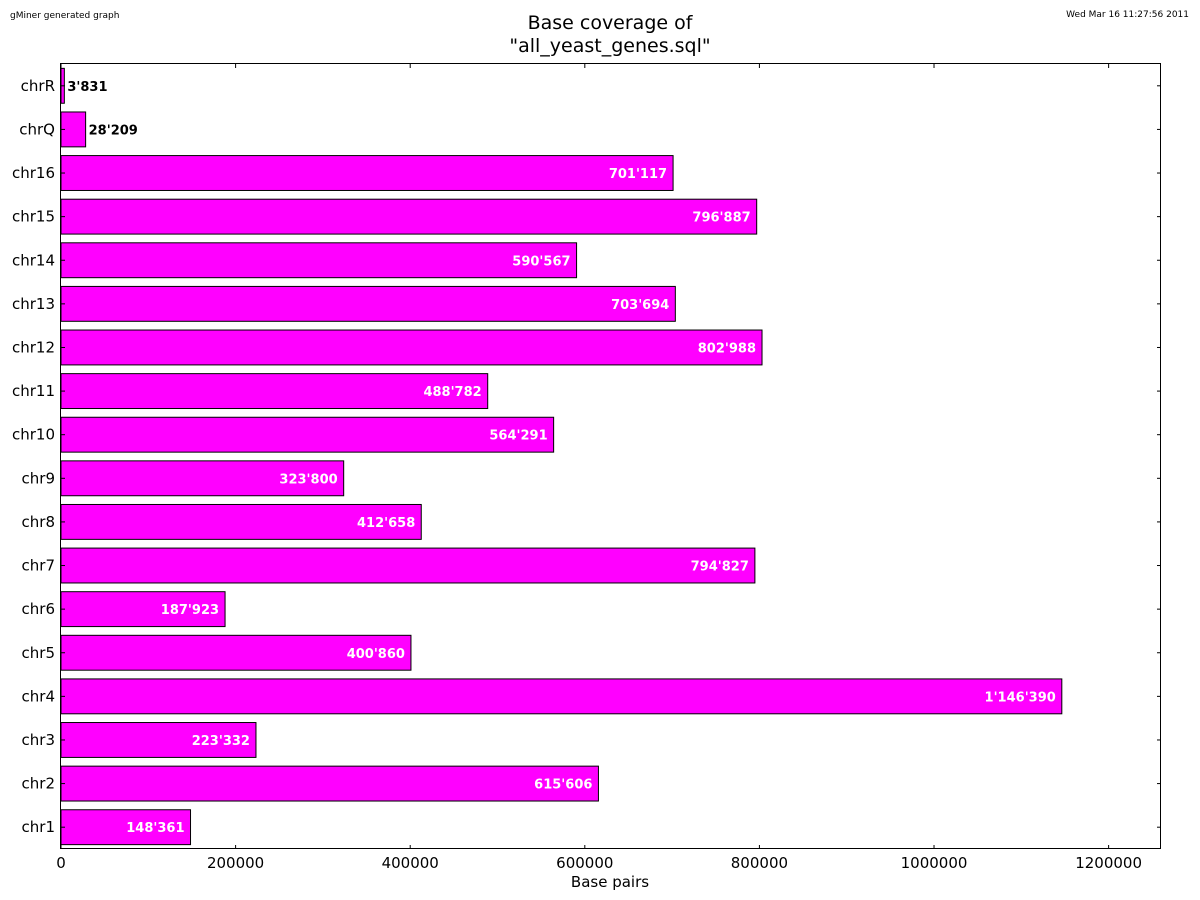 The height and width of the screenshot is (900, 1200). Describe the element at coordinates (934, 863) in the screenshot. I see `x-tick-label-5: 1000000` at that location.